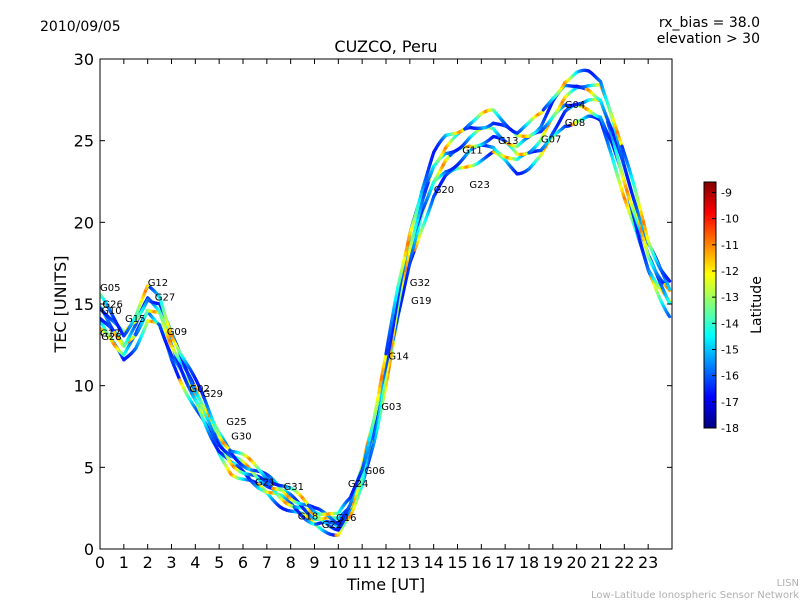 The height and width of the screenshot is (600, 800). What do you see at coordinates (398, 357) in the screenshot?
I see `prn-label-g14: G14` at bounding box center [398, 357].